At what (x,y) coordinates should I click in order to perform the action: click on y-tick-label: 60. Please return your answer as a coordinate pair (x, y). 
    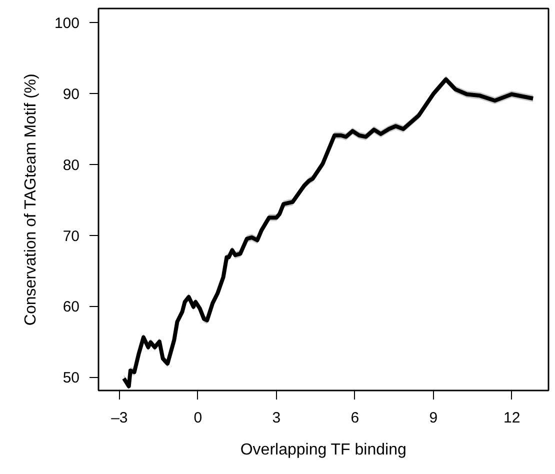
    Looking at the image, I should click on (71, 307).